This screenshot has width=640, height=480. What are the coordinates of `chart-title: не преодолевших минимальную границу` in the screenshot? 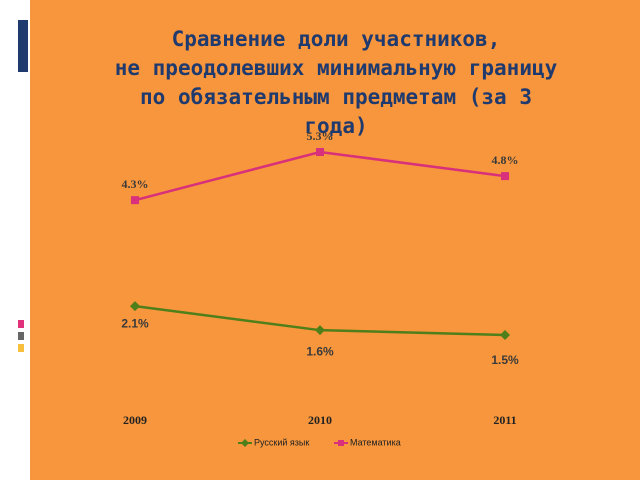 It's located at (336, 68).